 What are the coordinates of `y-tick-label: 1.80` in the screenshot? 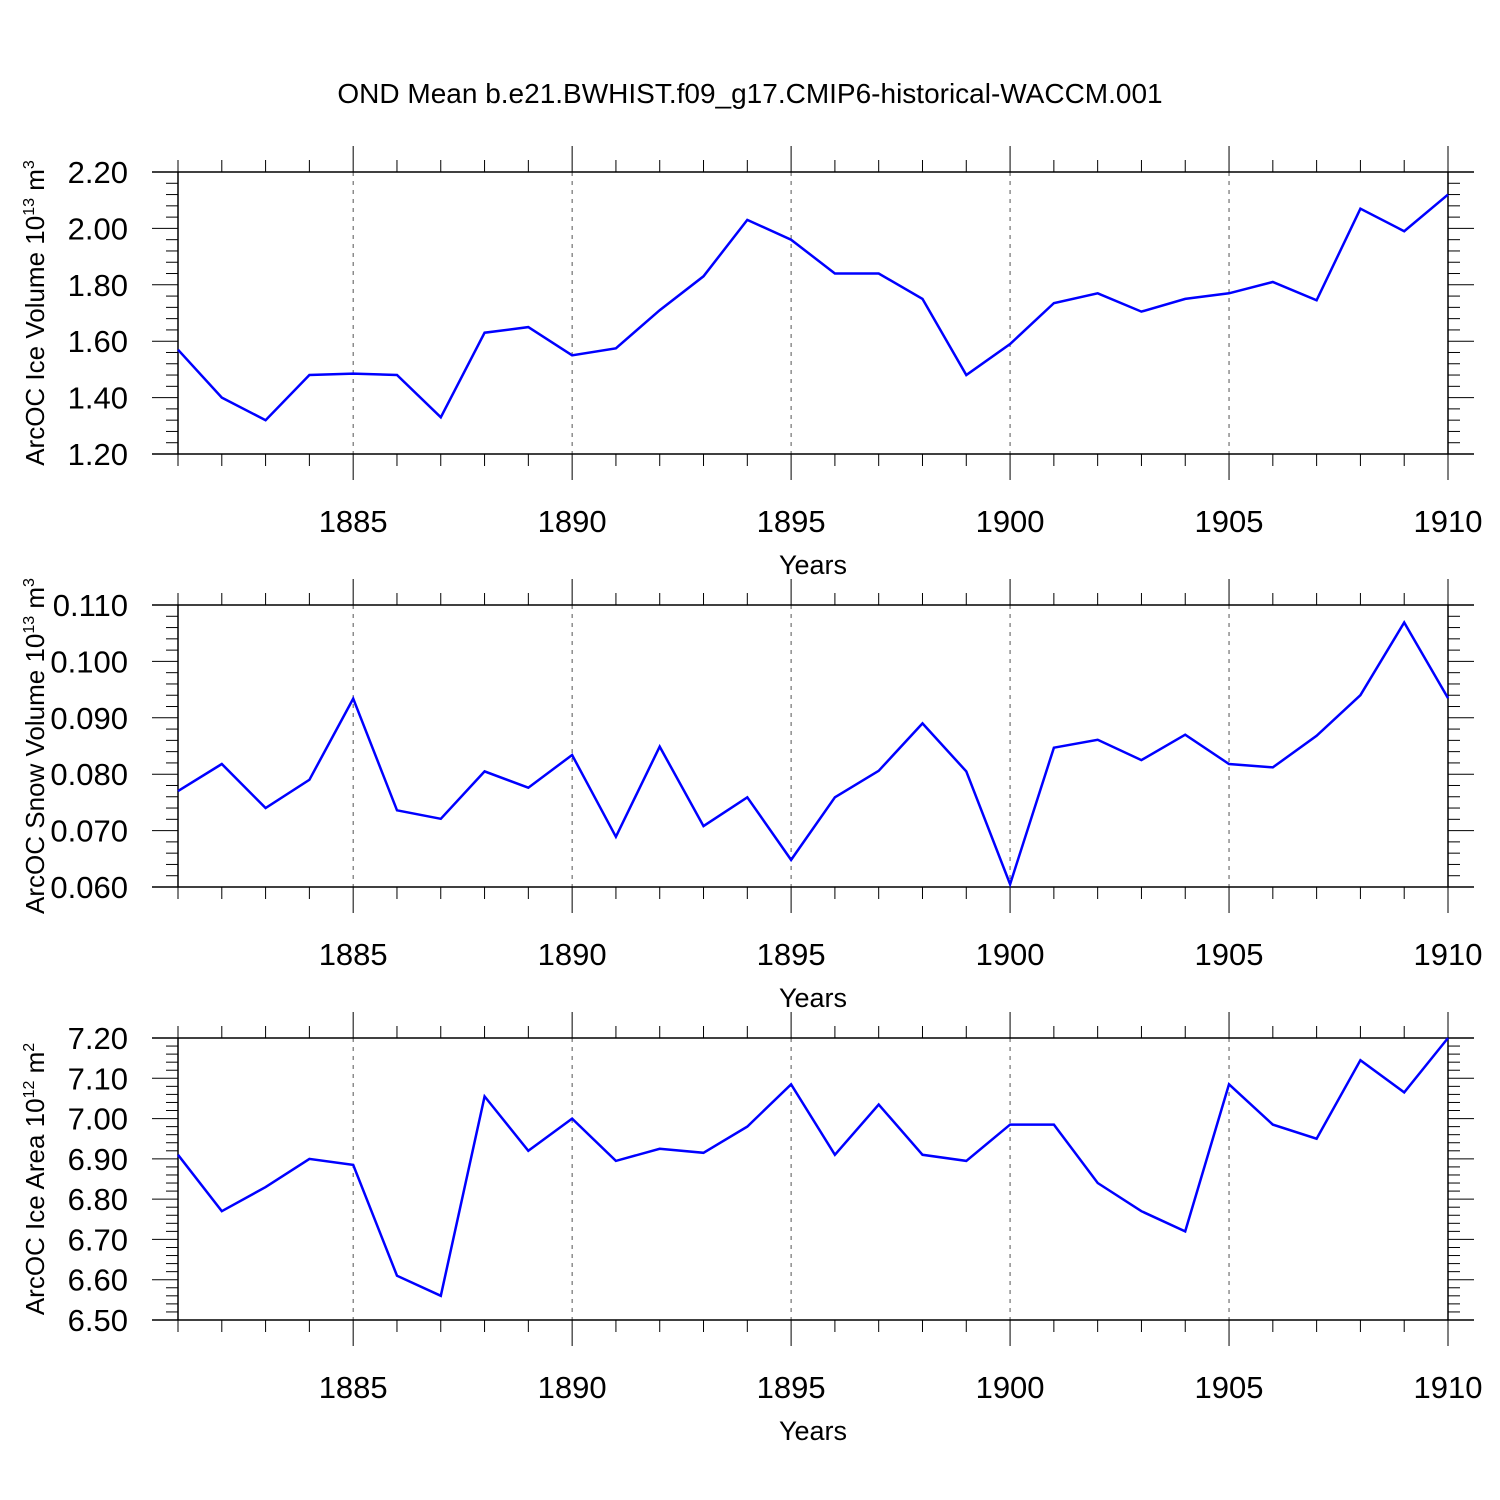 It's located at (98, 285).